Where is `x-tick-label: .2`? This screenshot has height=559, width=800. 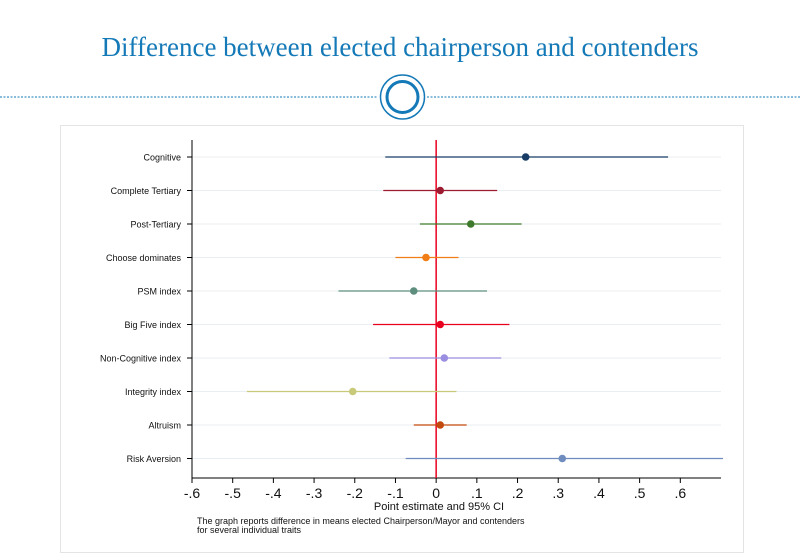
x-tick-label: .2 is located at coordinates (518, 493).